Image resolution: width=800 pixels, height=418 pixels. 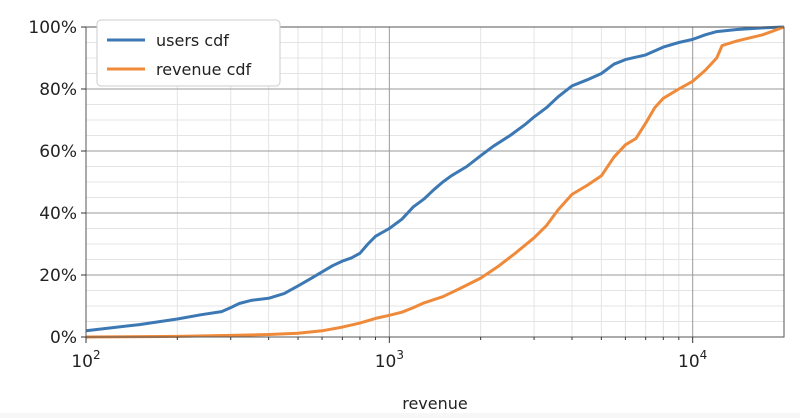 I want to click on x-axis: 10² 10³ 10⁴, so click(x=389, y=354).